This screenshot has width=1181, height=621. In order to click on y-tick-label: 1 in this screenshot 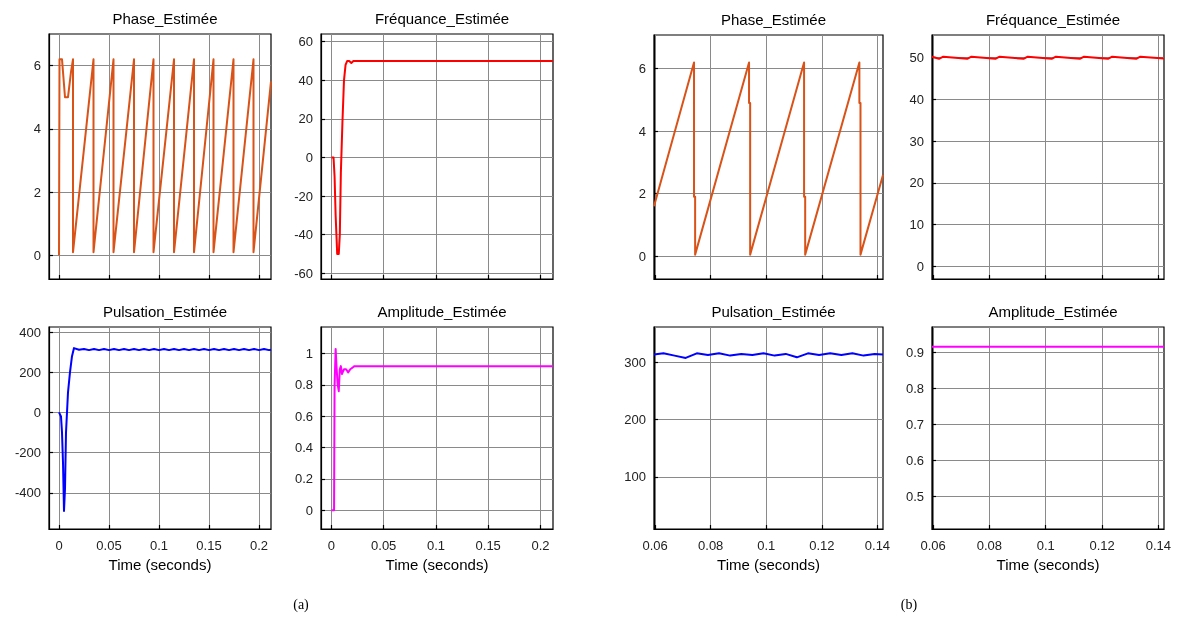, I will do `click(309, 354)`.